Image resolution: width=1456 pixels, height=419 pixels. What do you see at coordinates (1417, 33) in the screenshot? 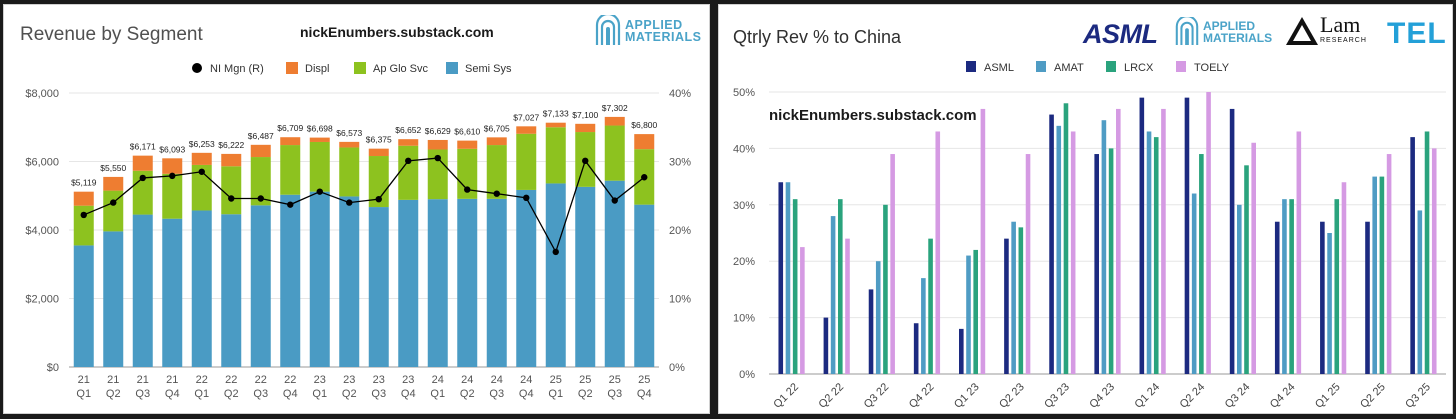
I see `tel-logo: TEL` at bounding box center [1417, 33].